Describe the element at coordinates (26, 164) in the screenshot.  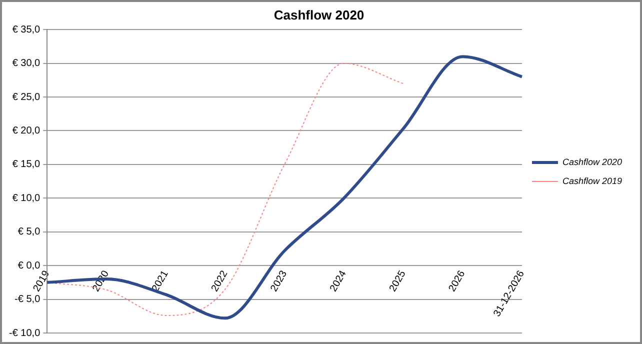
I see `y-tick-label: € 15,0` at that location.